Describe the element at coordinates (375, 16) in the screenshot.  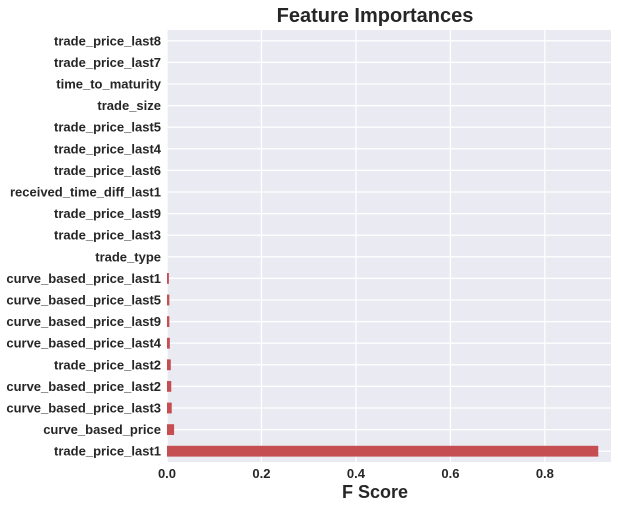
I see `chart-title: Feature Importances` at that location.